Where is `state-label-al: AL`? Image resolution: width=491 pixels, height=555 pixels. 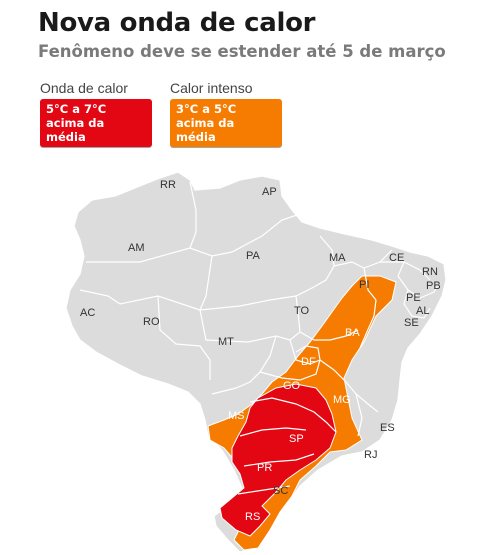 state-label-al: AL is located at coordinates (422, 311).